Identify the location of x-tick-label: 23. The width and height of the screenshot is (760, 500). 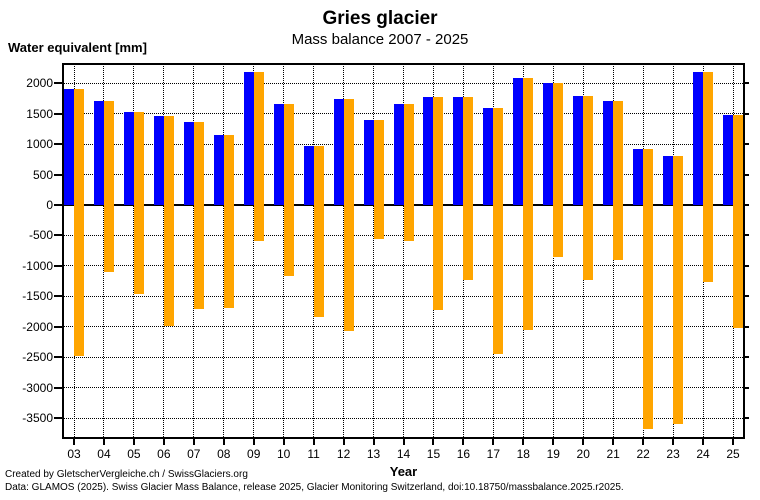
(673, 454).